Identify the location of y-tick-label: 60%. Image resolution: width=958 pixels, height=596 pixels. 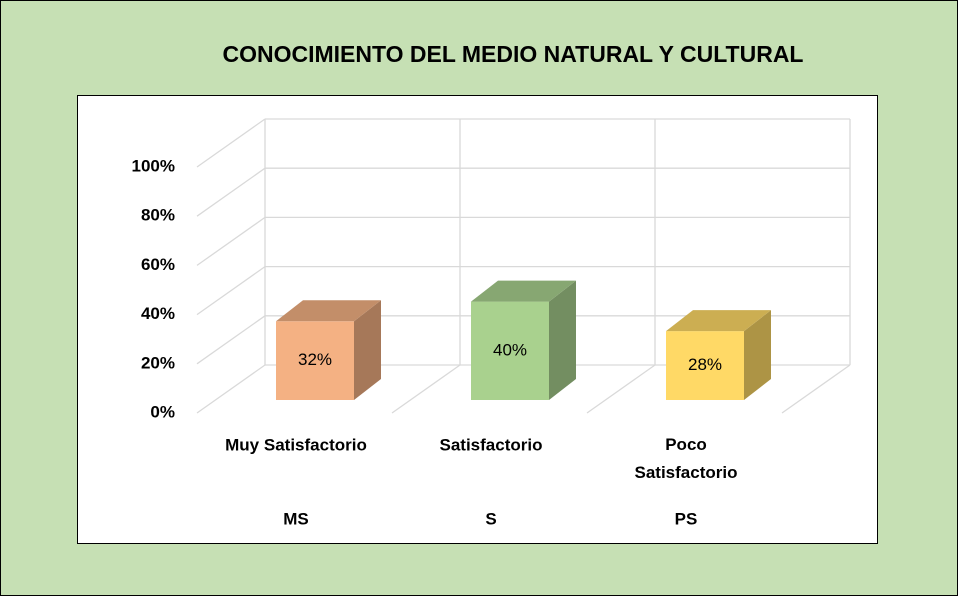
(158, 264).